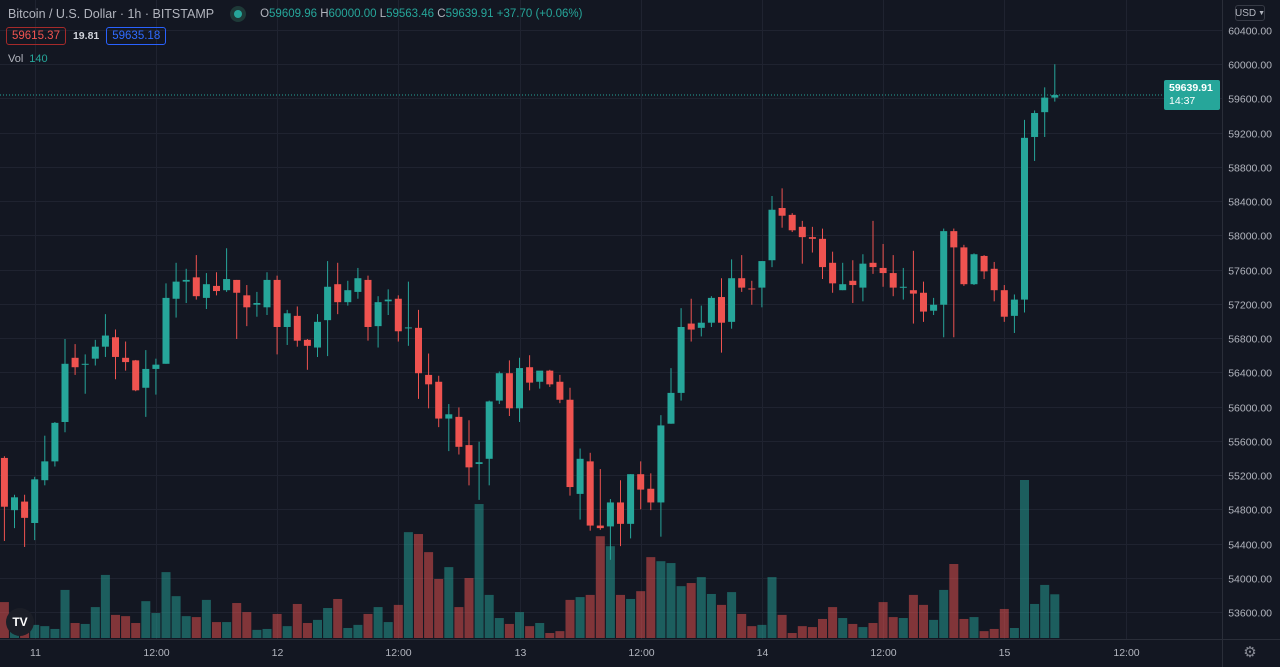  Describe the element at coordinates (1250, 272) in the screenshot. I see `price-tick-label: 57600.00` at that location.